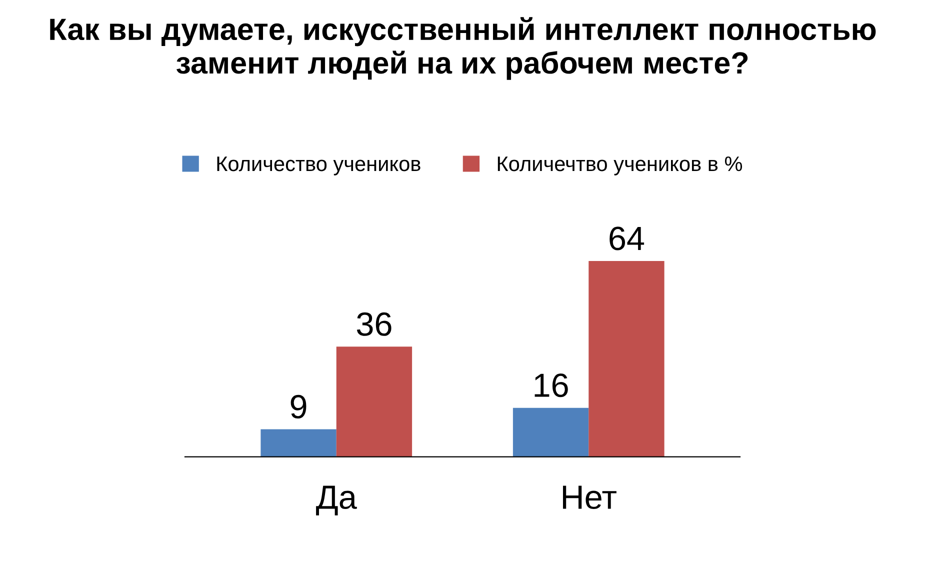  What do you see at coordinates (589, 498) in the screenshot?
I see `x-tick-label: Нет` at bounding box center [589, 498].